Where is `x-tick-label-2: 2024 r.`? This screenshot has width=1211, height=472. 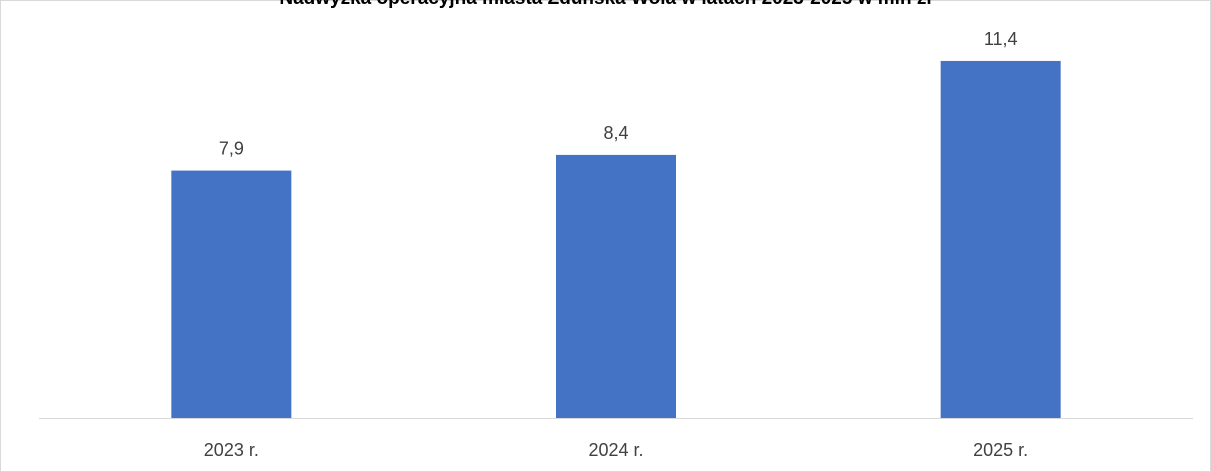 x-tick-label-2: 2024 r. is located at coordinates (615, 450).